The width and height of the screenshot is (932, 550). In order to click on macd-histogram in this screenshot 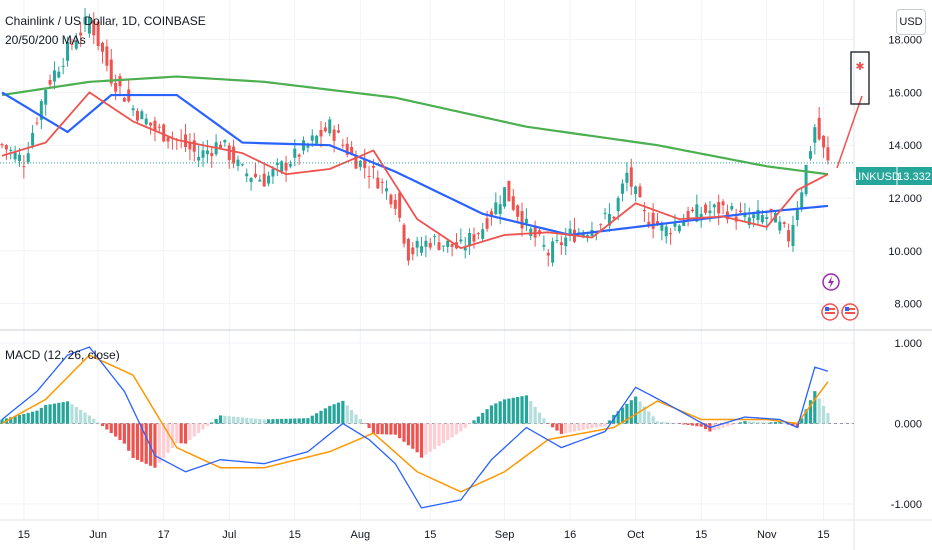, I will do `click(415, 429)`.